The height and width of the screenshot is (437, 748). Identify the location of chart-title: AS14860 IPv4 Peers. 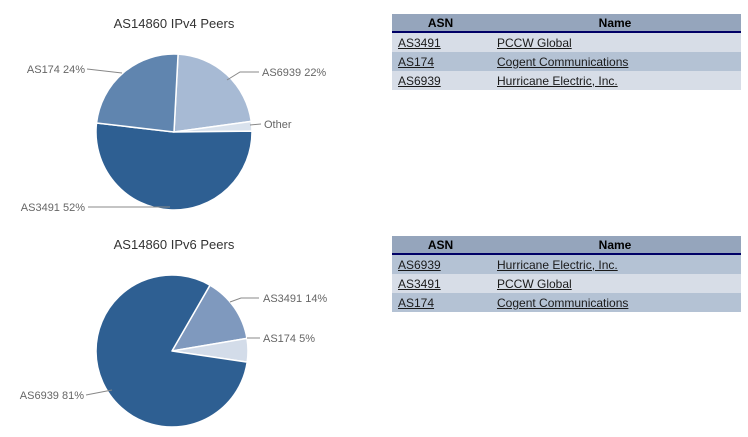
(174, 23).